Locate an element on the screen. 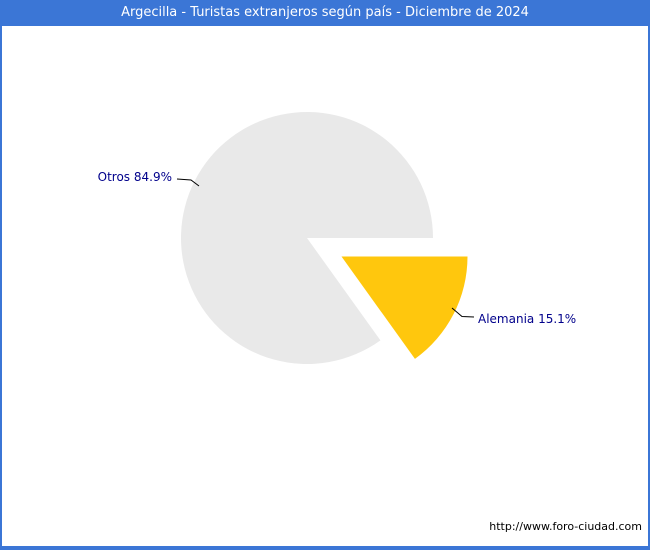 This screenshot has width=650, height=550. pie-slice-alemania is located at coordinates (404, 307).